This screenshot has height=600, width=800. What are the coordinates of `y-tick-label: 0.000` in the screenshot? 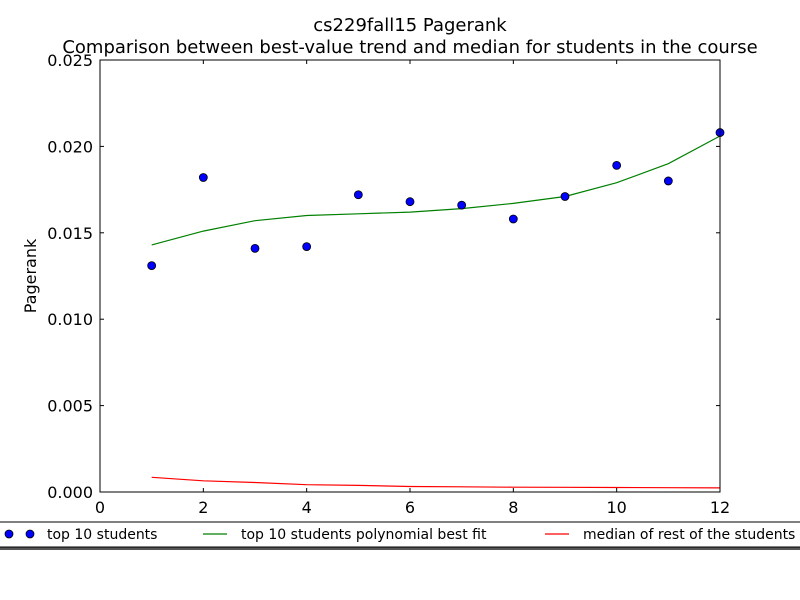 It's located at (70, 492).